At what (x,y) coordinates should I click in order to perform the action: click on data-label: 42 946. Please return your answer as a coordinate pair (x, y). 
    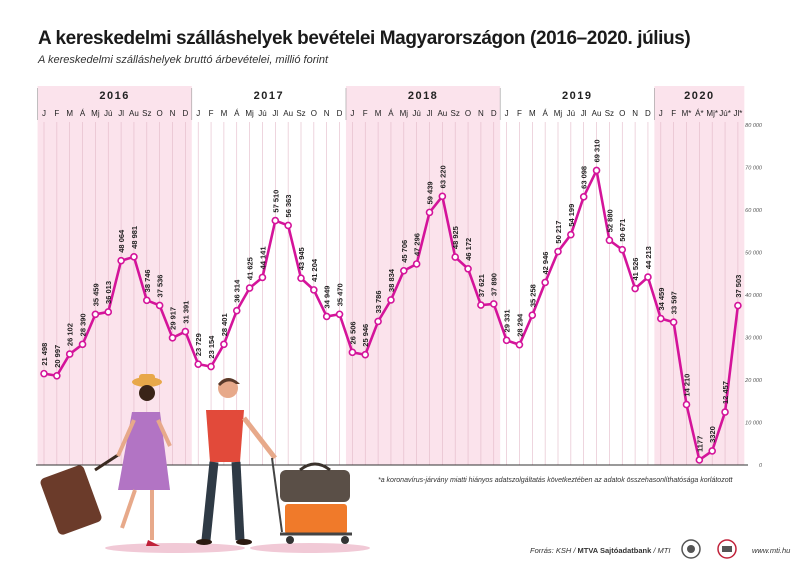
    Looking at the image, I should click on (545, 263).